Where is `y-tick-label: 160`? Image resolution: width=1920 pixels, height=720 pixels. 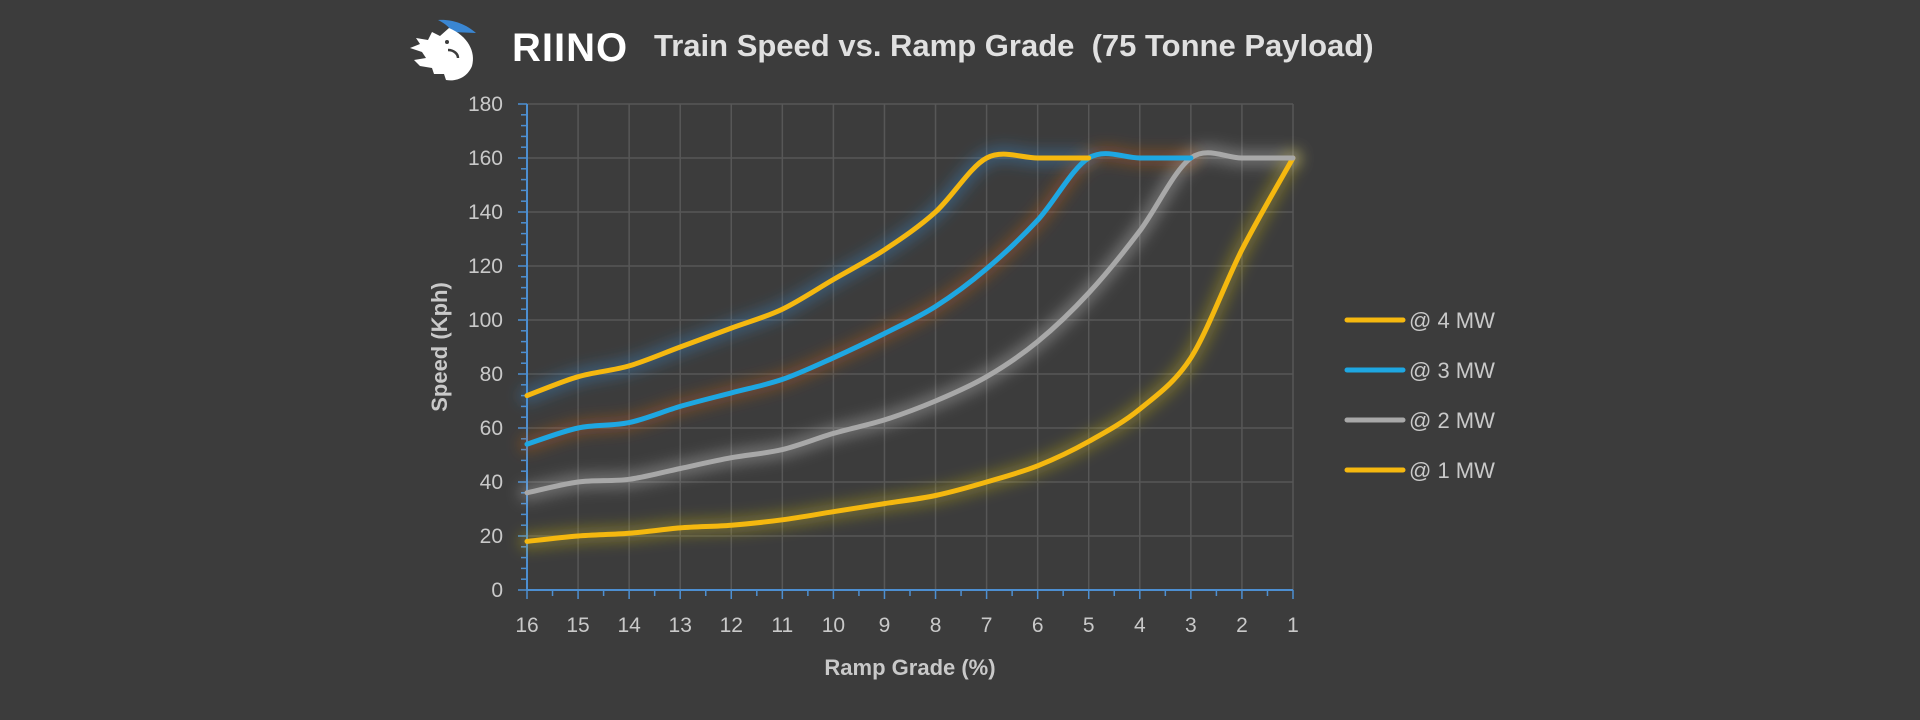
y-tick-label: 160 is located at coordinates (485, 158).